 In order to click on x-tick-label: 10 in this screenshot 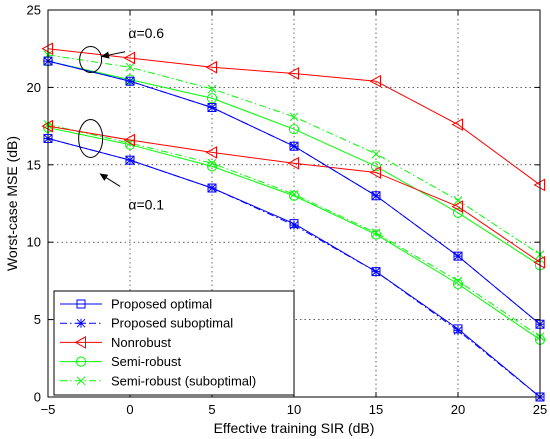, I will do `click(294, 409)`.